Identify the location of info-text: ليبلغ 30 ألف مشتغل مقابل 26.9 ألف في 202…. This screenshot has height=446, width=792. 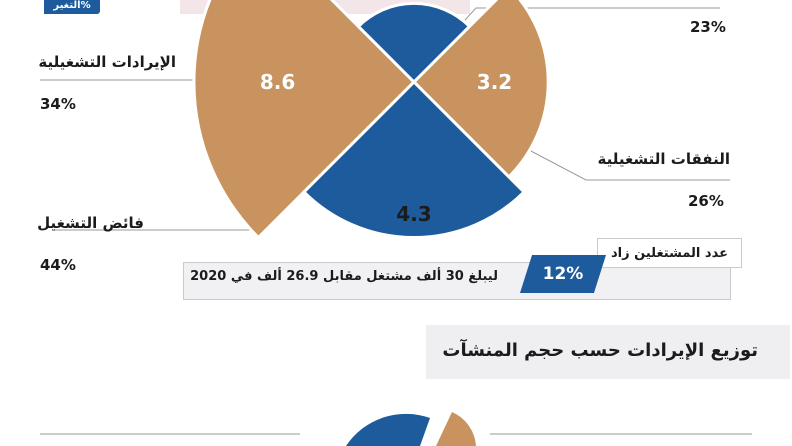
(344, 276).